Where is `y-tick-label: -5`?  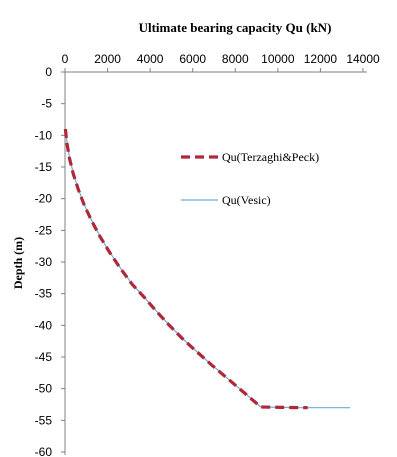
y-tick-label: -5 is located at coordinates (46, 104).